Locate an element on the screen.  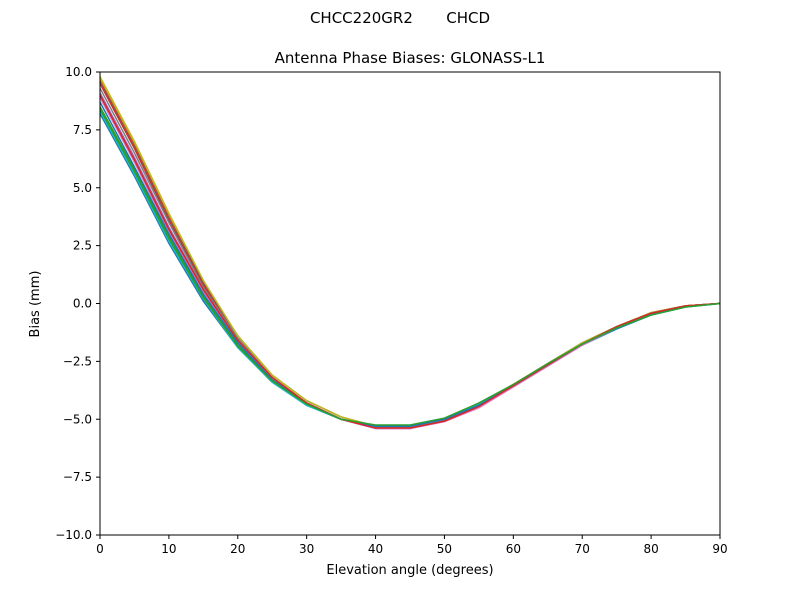
y-axis-label: Bias (mm) is located at coordinates (35, 304).